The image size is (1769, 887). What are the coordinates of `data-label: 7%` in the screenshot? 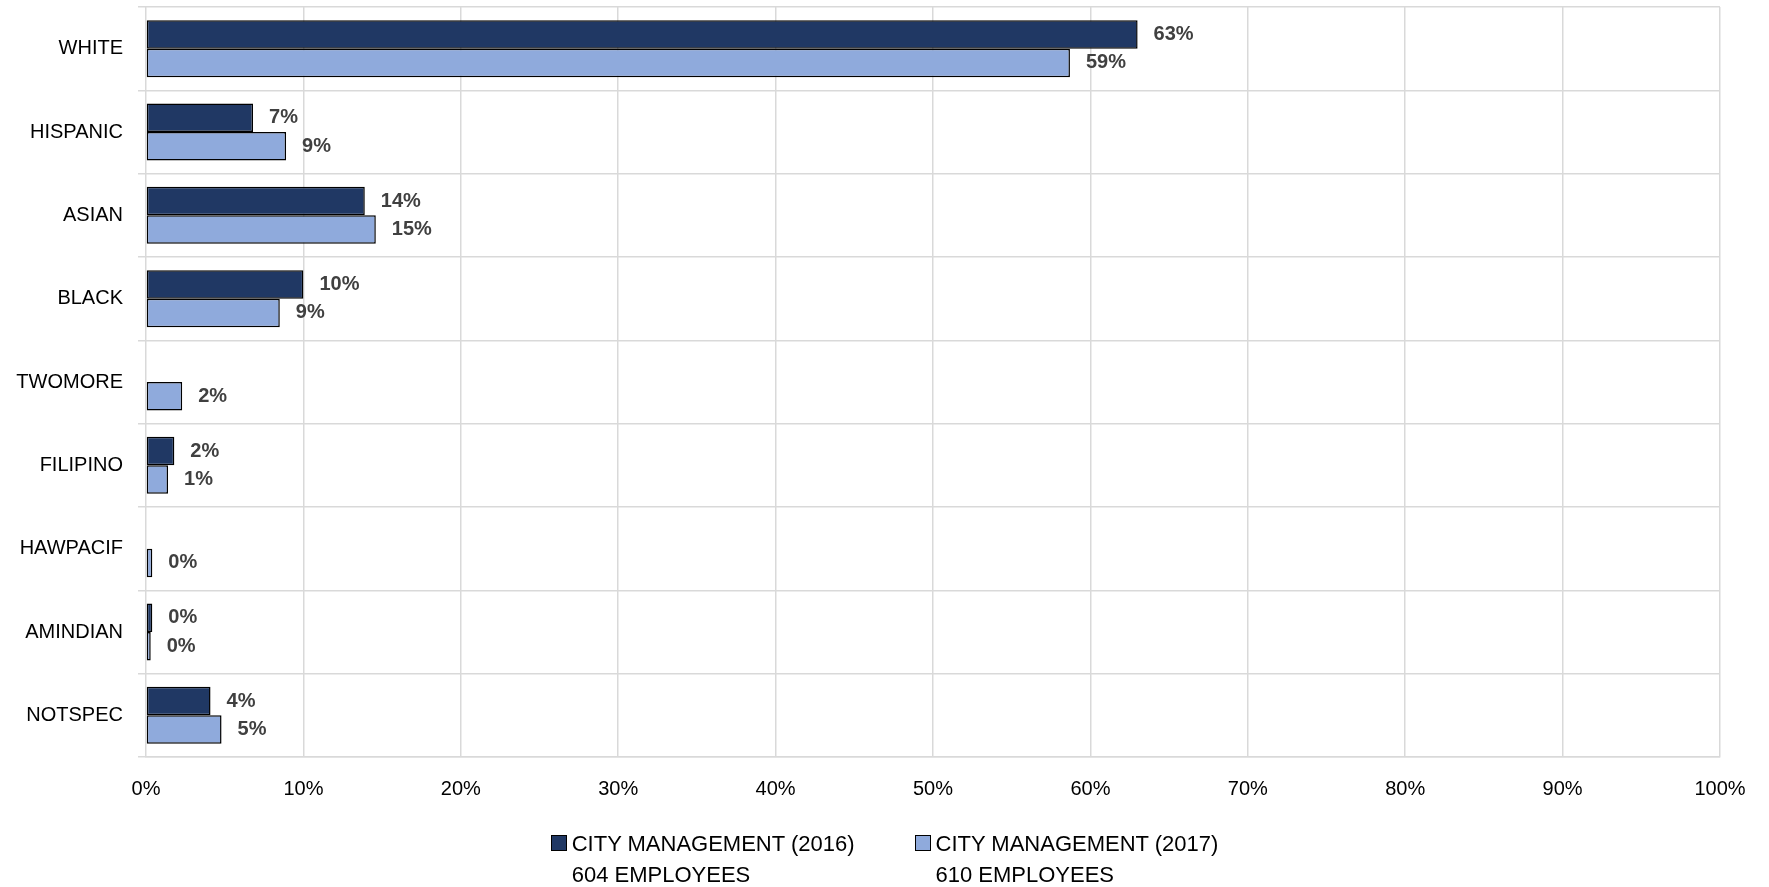 It's located at (284, 116).